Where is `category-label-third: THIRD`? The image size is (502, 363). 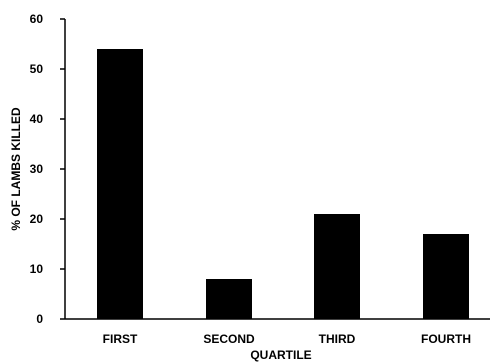 category-label-third: THIRD is located at coordinates (337, 339).